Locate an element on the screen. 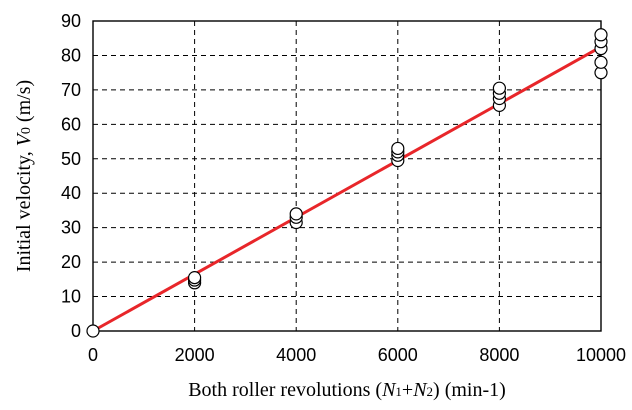 The height and width of the screenshot is (410, 632). y-tick-label-4: 40 is located at coordinates (71, 193).